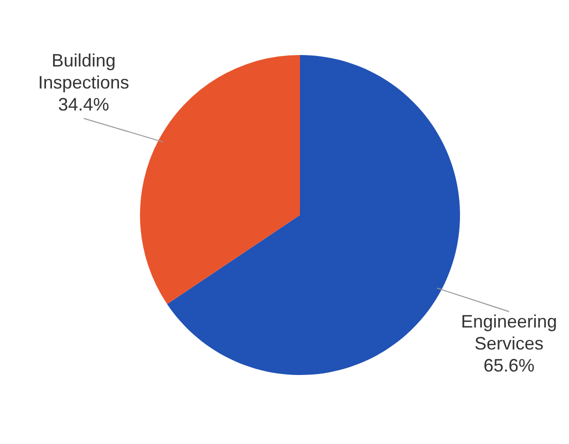 This screenshot has width=569, height=444. What do you see at coordinates (84, 71) in the screenshot?
I see `slice-label: Building Inspections` at bounding box center [84, 71].